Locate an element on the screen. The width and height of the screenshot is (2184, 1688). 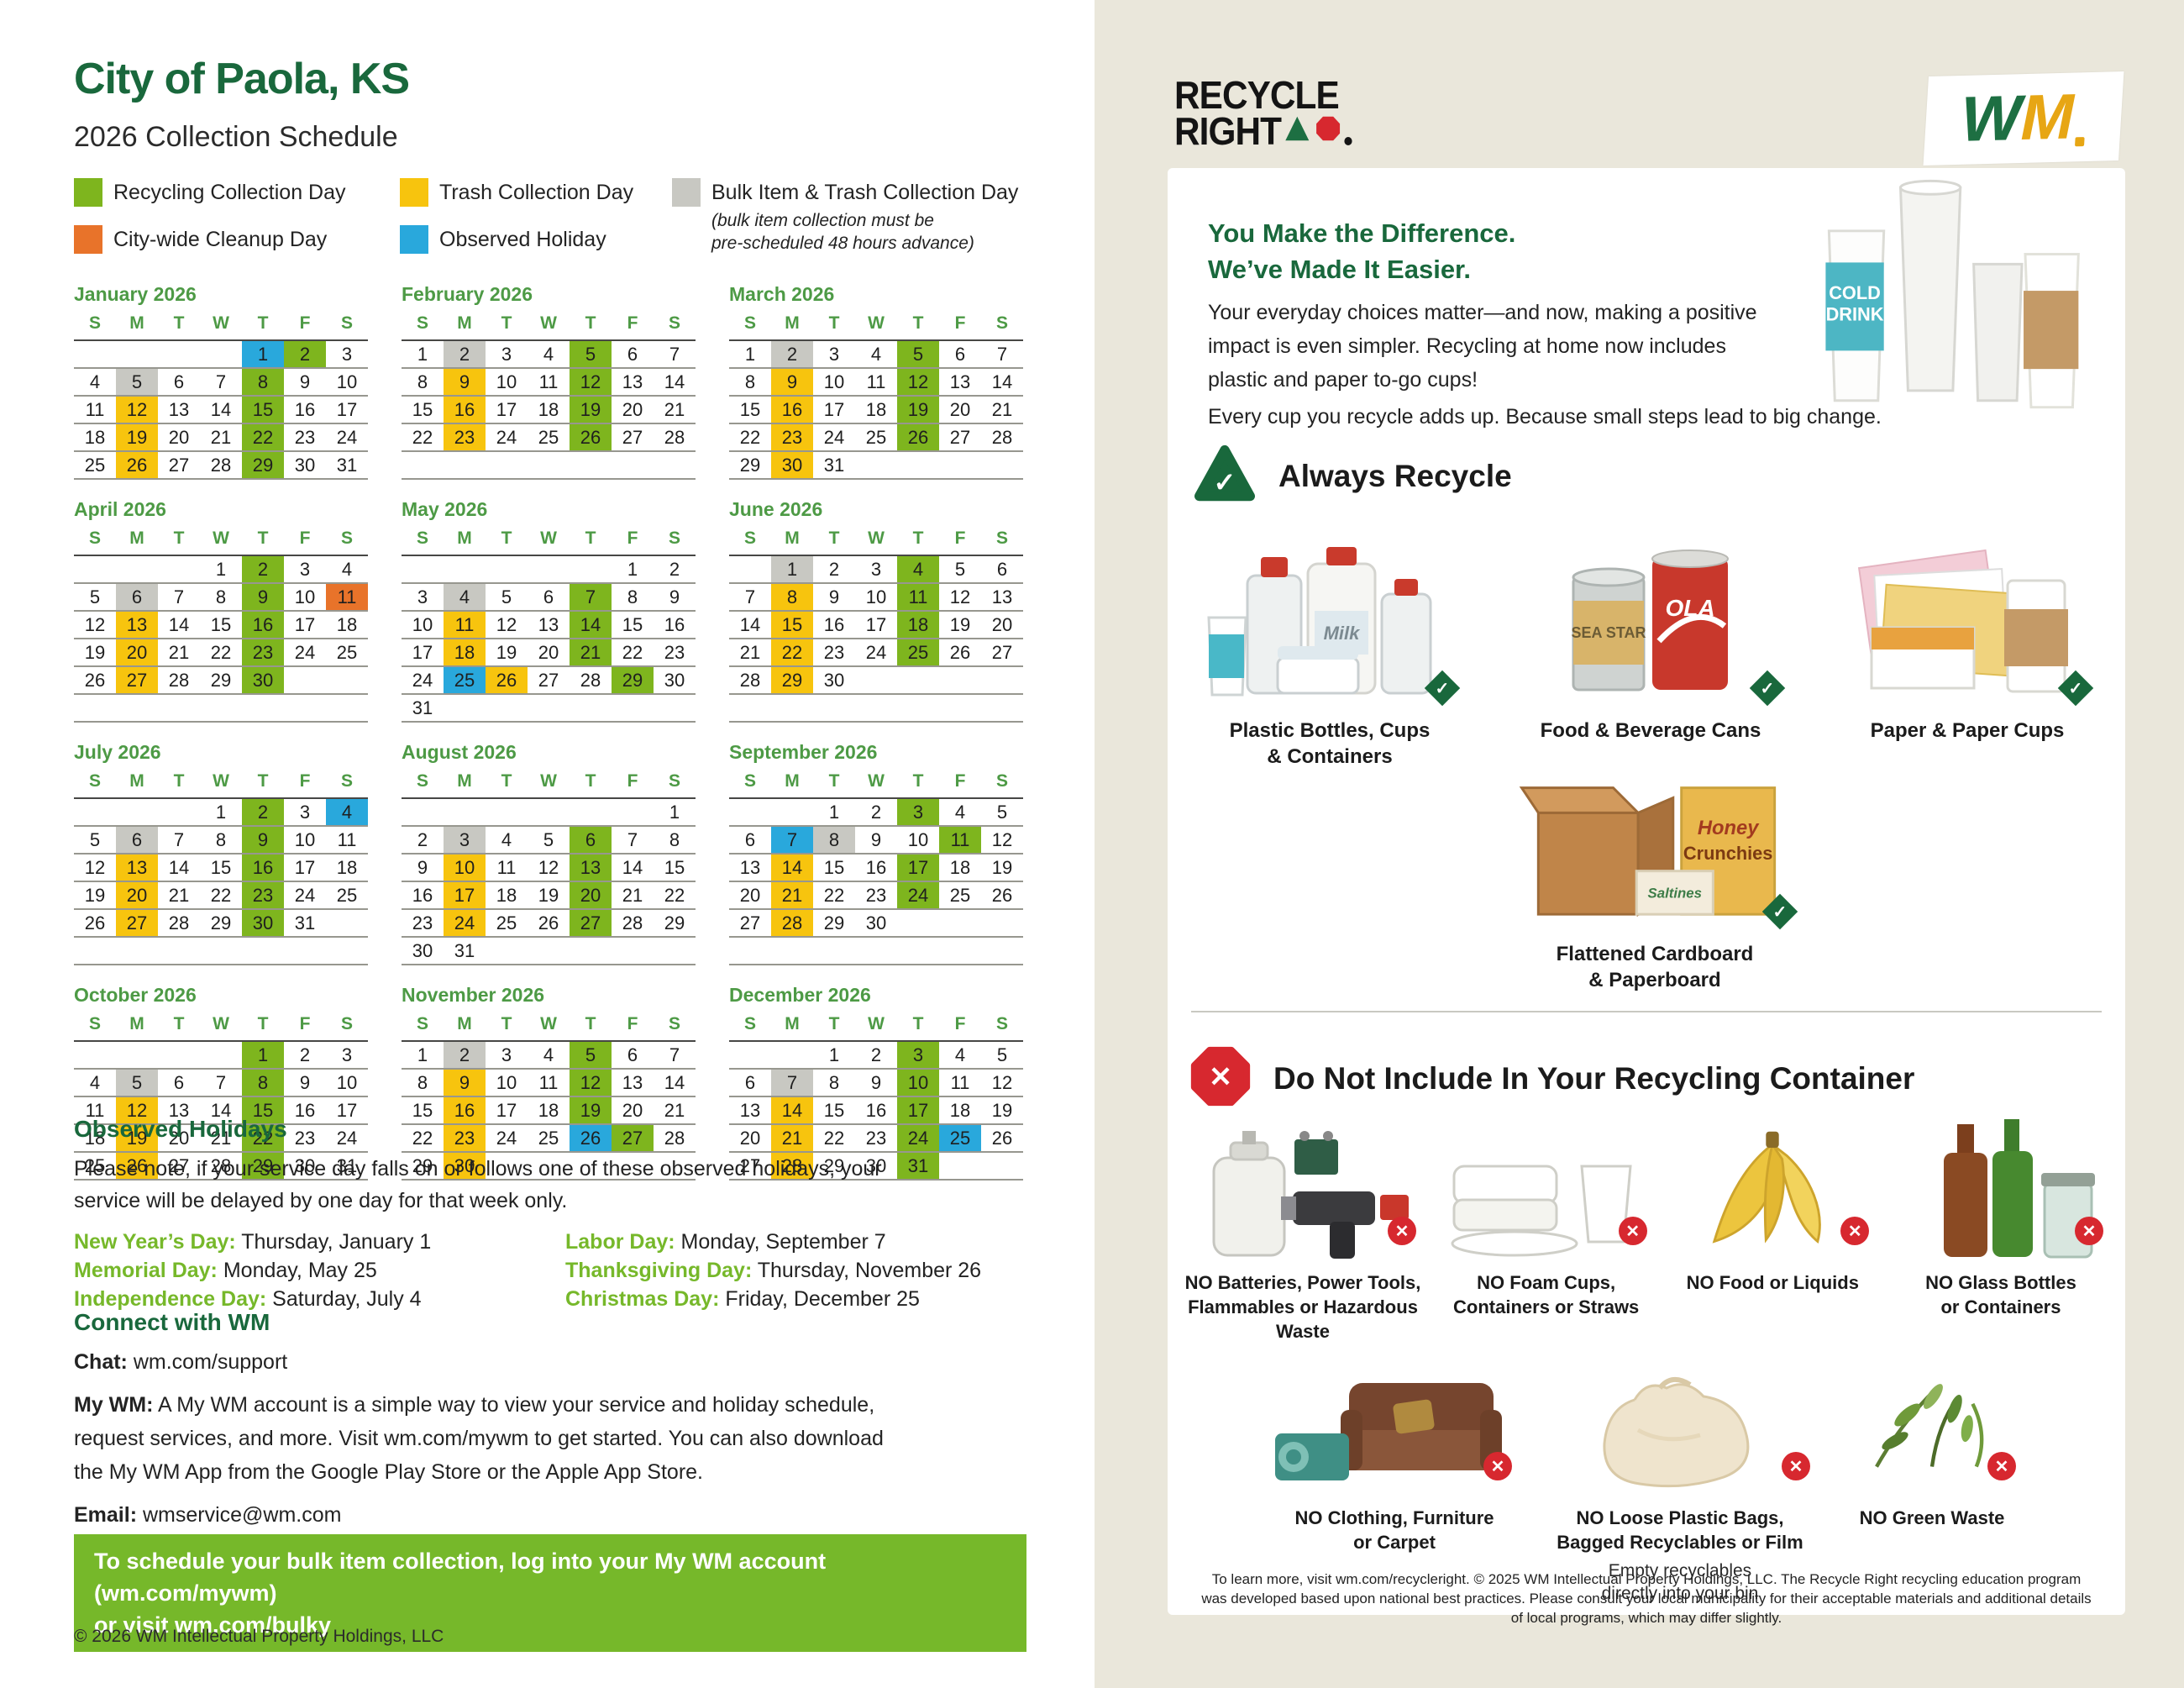
holiday-item-1: Labor Day: Monday, September 7 is located at coordinates (725, 1242).